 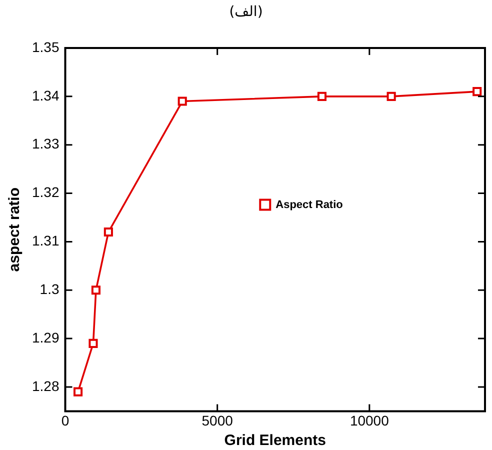 I want to click on legend-label: Aspect Ratio, so click(x=310, y=204).